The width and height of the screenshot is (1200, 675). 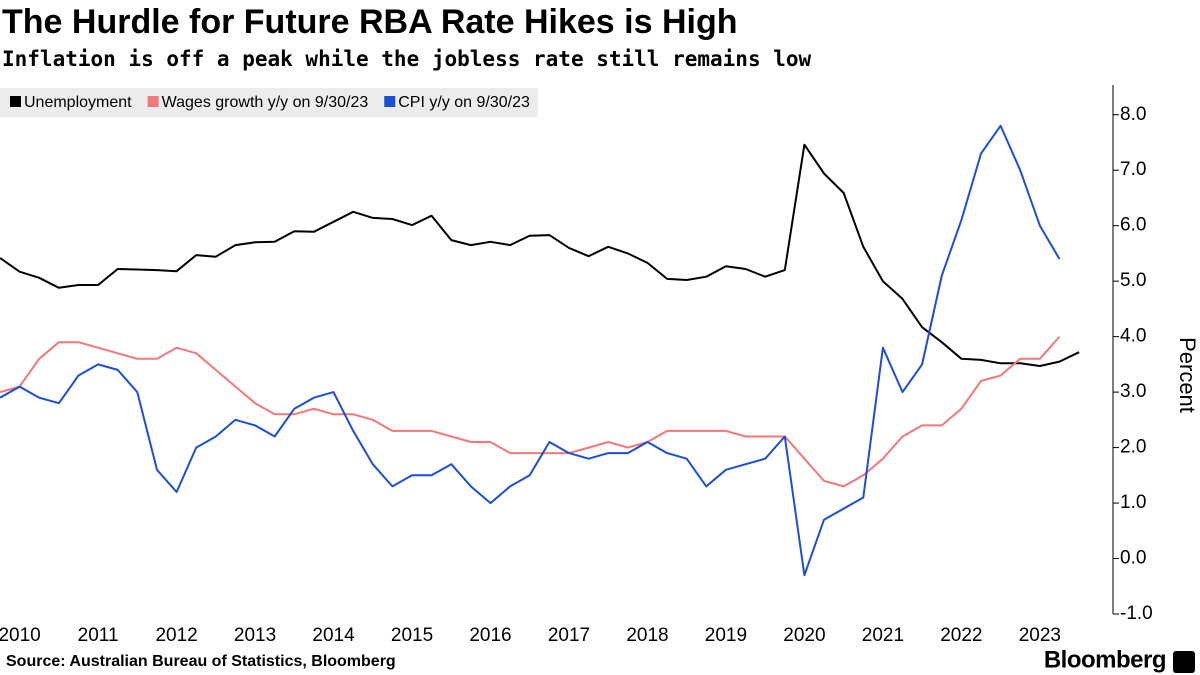 What do you see at coordinates (569, 635) in the screenshot?
I see `x-tick-label: 2017` at bounding box center [569, 635].